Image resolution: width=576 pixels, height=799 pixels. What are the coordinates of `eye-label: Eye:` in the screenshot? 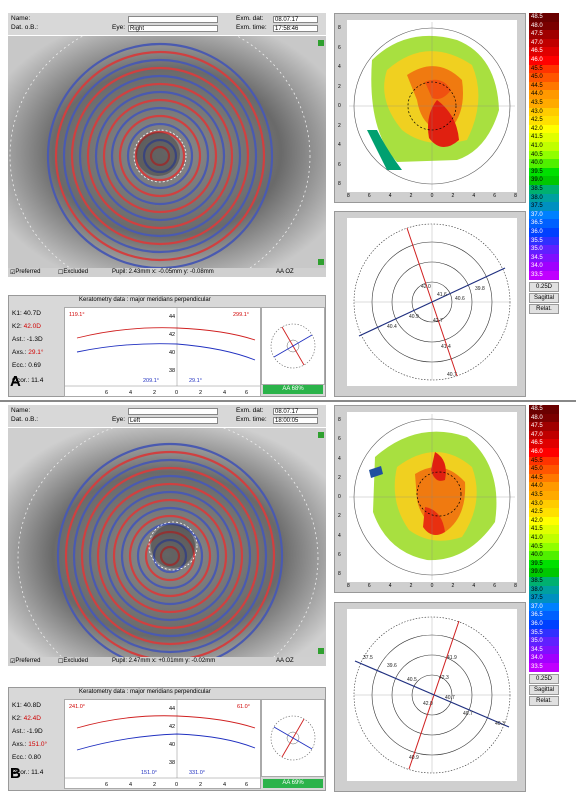 It's located at (119, 419).